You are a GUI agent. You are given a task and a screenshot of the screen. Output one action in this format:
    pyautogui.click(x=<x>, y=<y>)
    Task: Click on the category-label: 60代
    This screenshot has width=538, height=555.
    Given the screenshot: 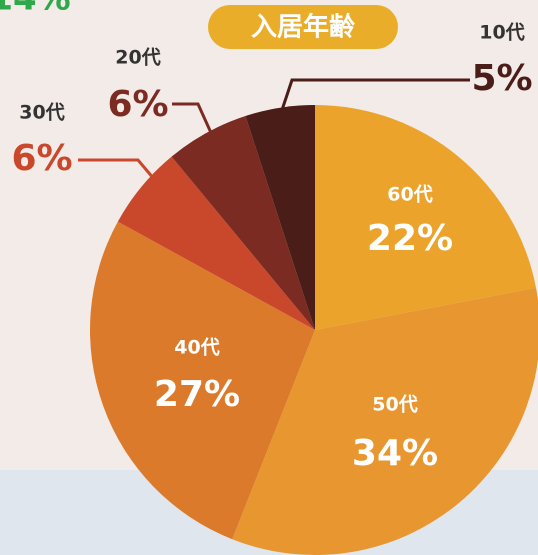 What is the action you would take?
    pyautogui.click(x=409, y=195)
    